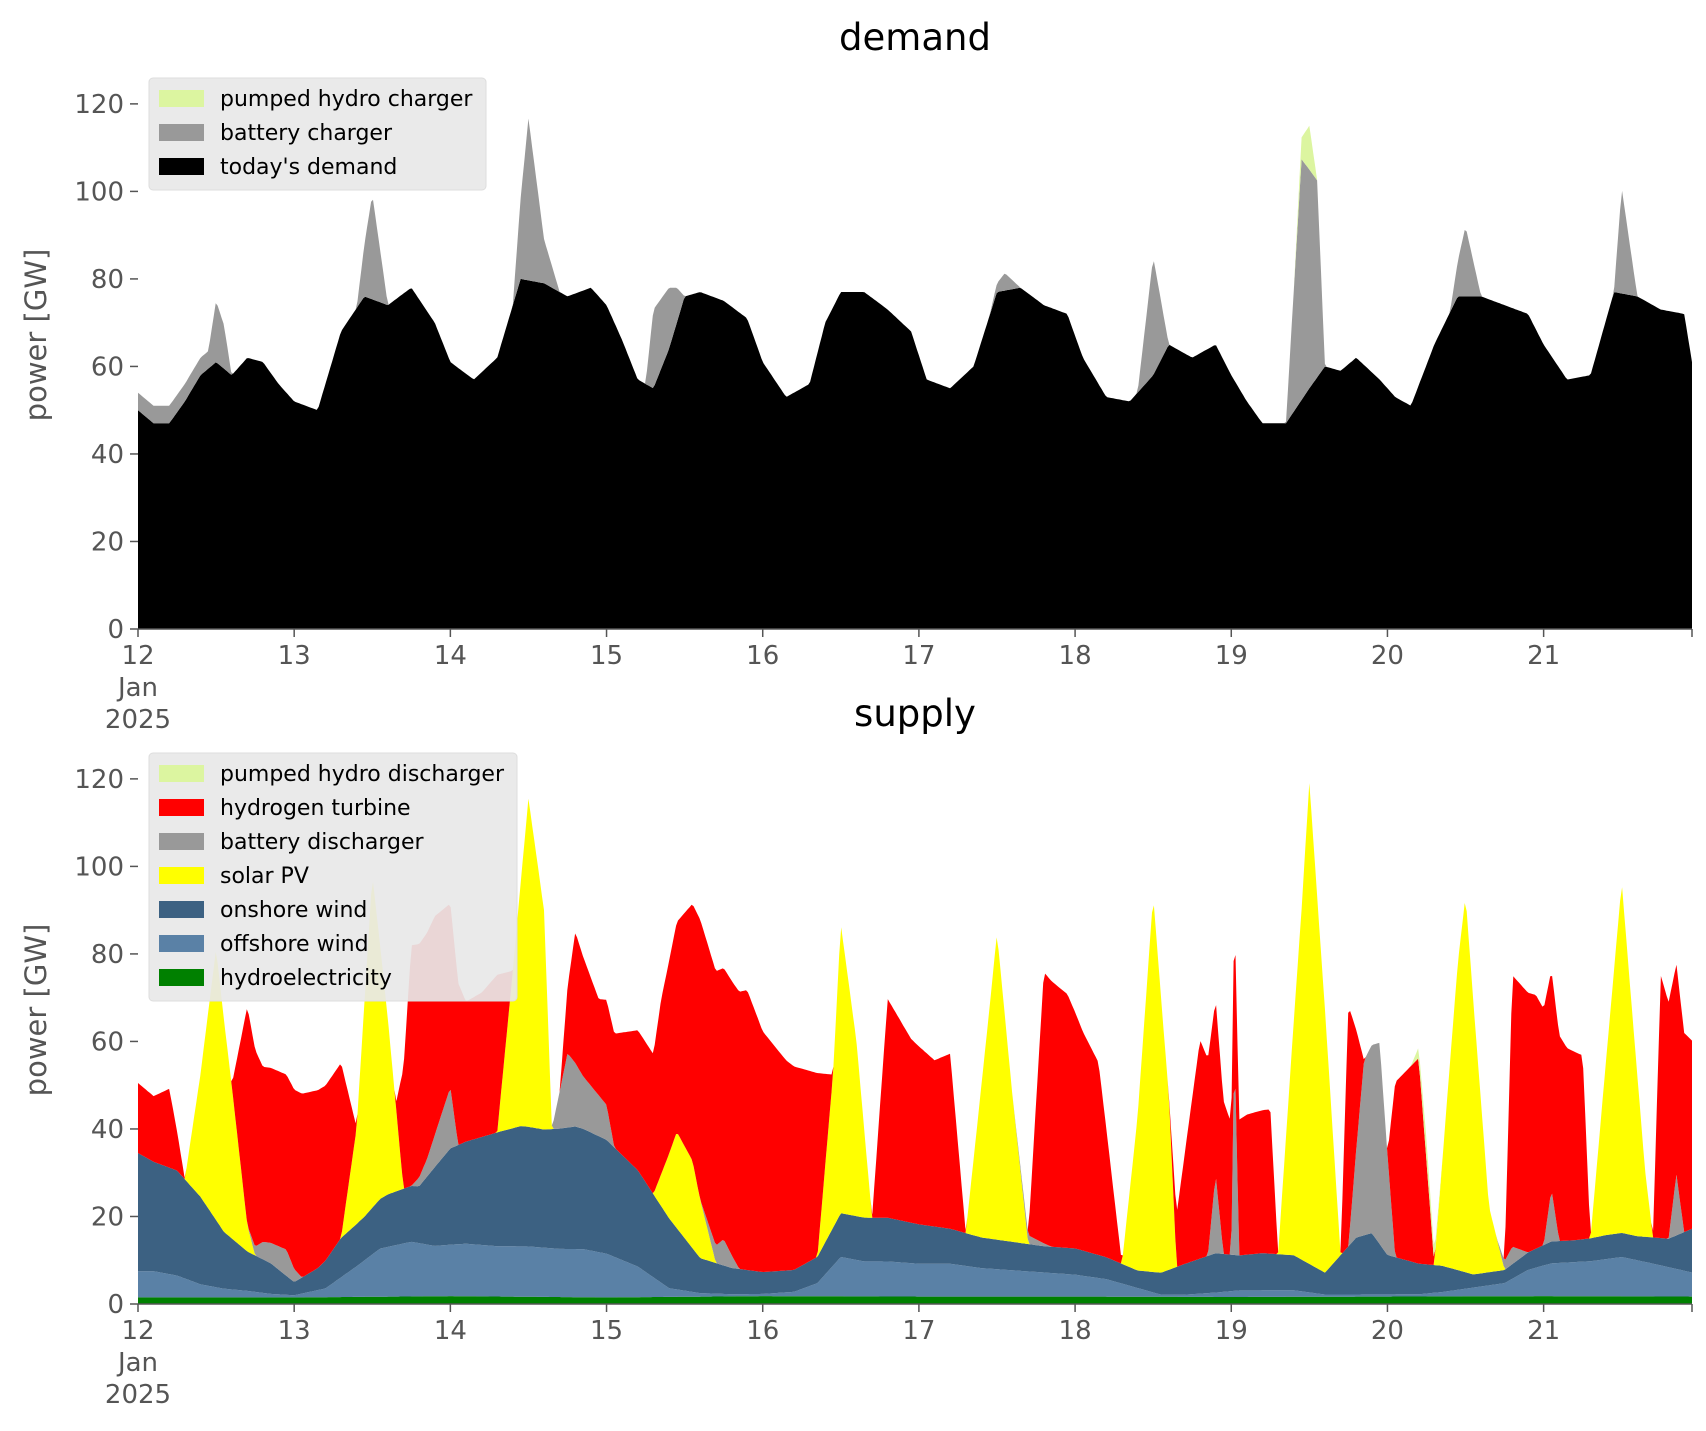 This screenshot has width=1706, height=1431. Describe the element at coordinates (181, 132) in the screenshot. I see `legend-swatch-battery-charger` at that location.